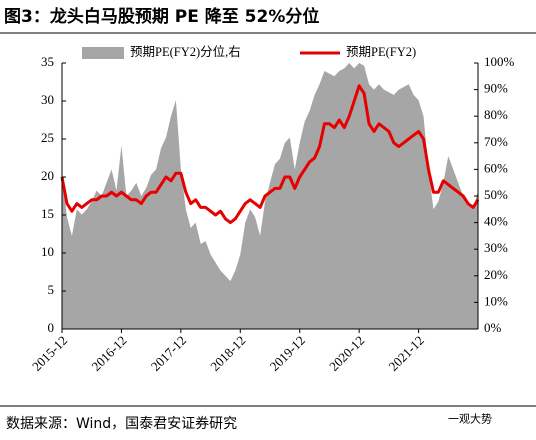  What do you see at coordinates (103, 53) in the screenshot?
I see `legend-swatch` at bounding box center [103, 53].